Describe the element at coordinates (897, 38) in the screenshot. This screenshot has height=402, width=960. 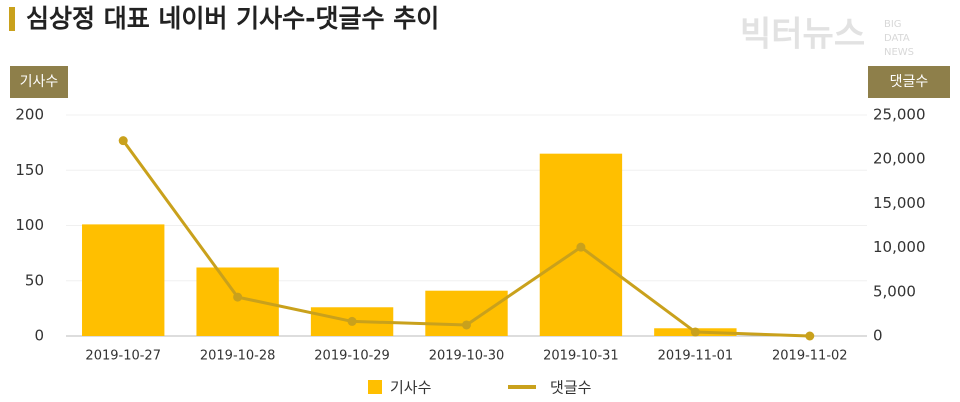
I see `logo-sub: DATA` at that location.